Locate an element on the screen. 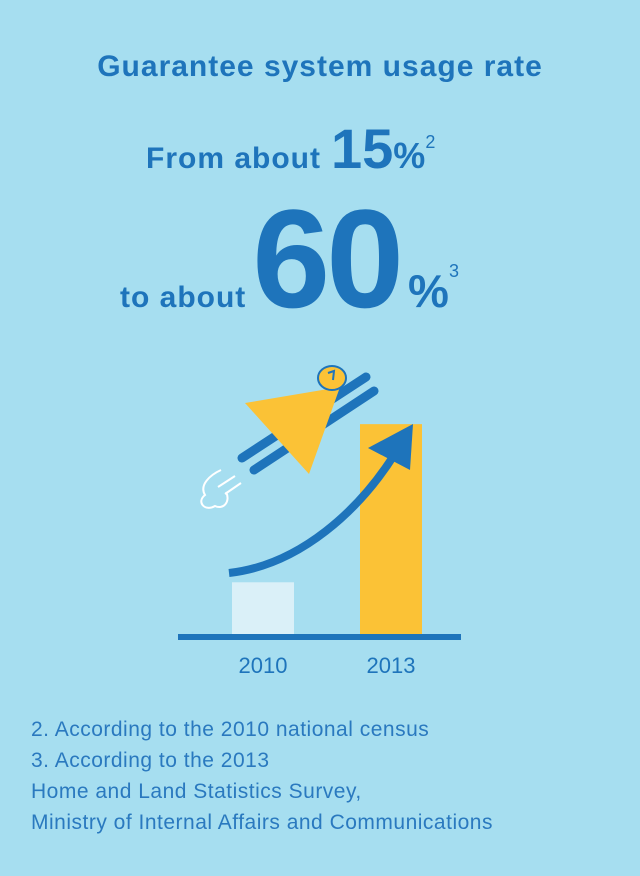 The width and height of the screenshot is (640, 876). from-unit: % is located at coordinates (409, 155).